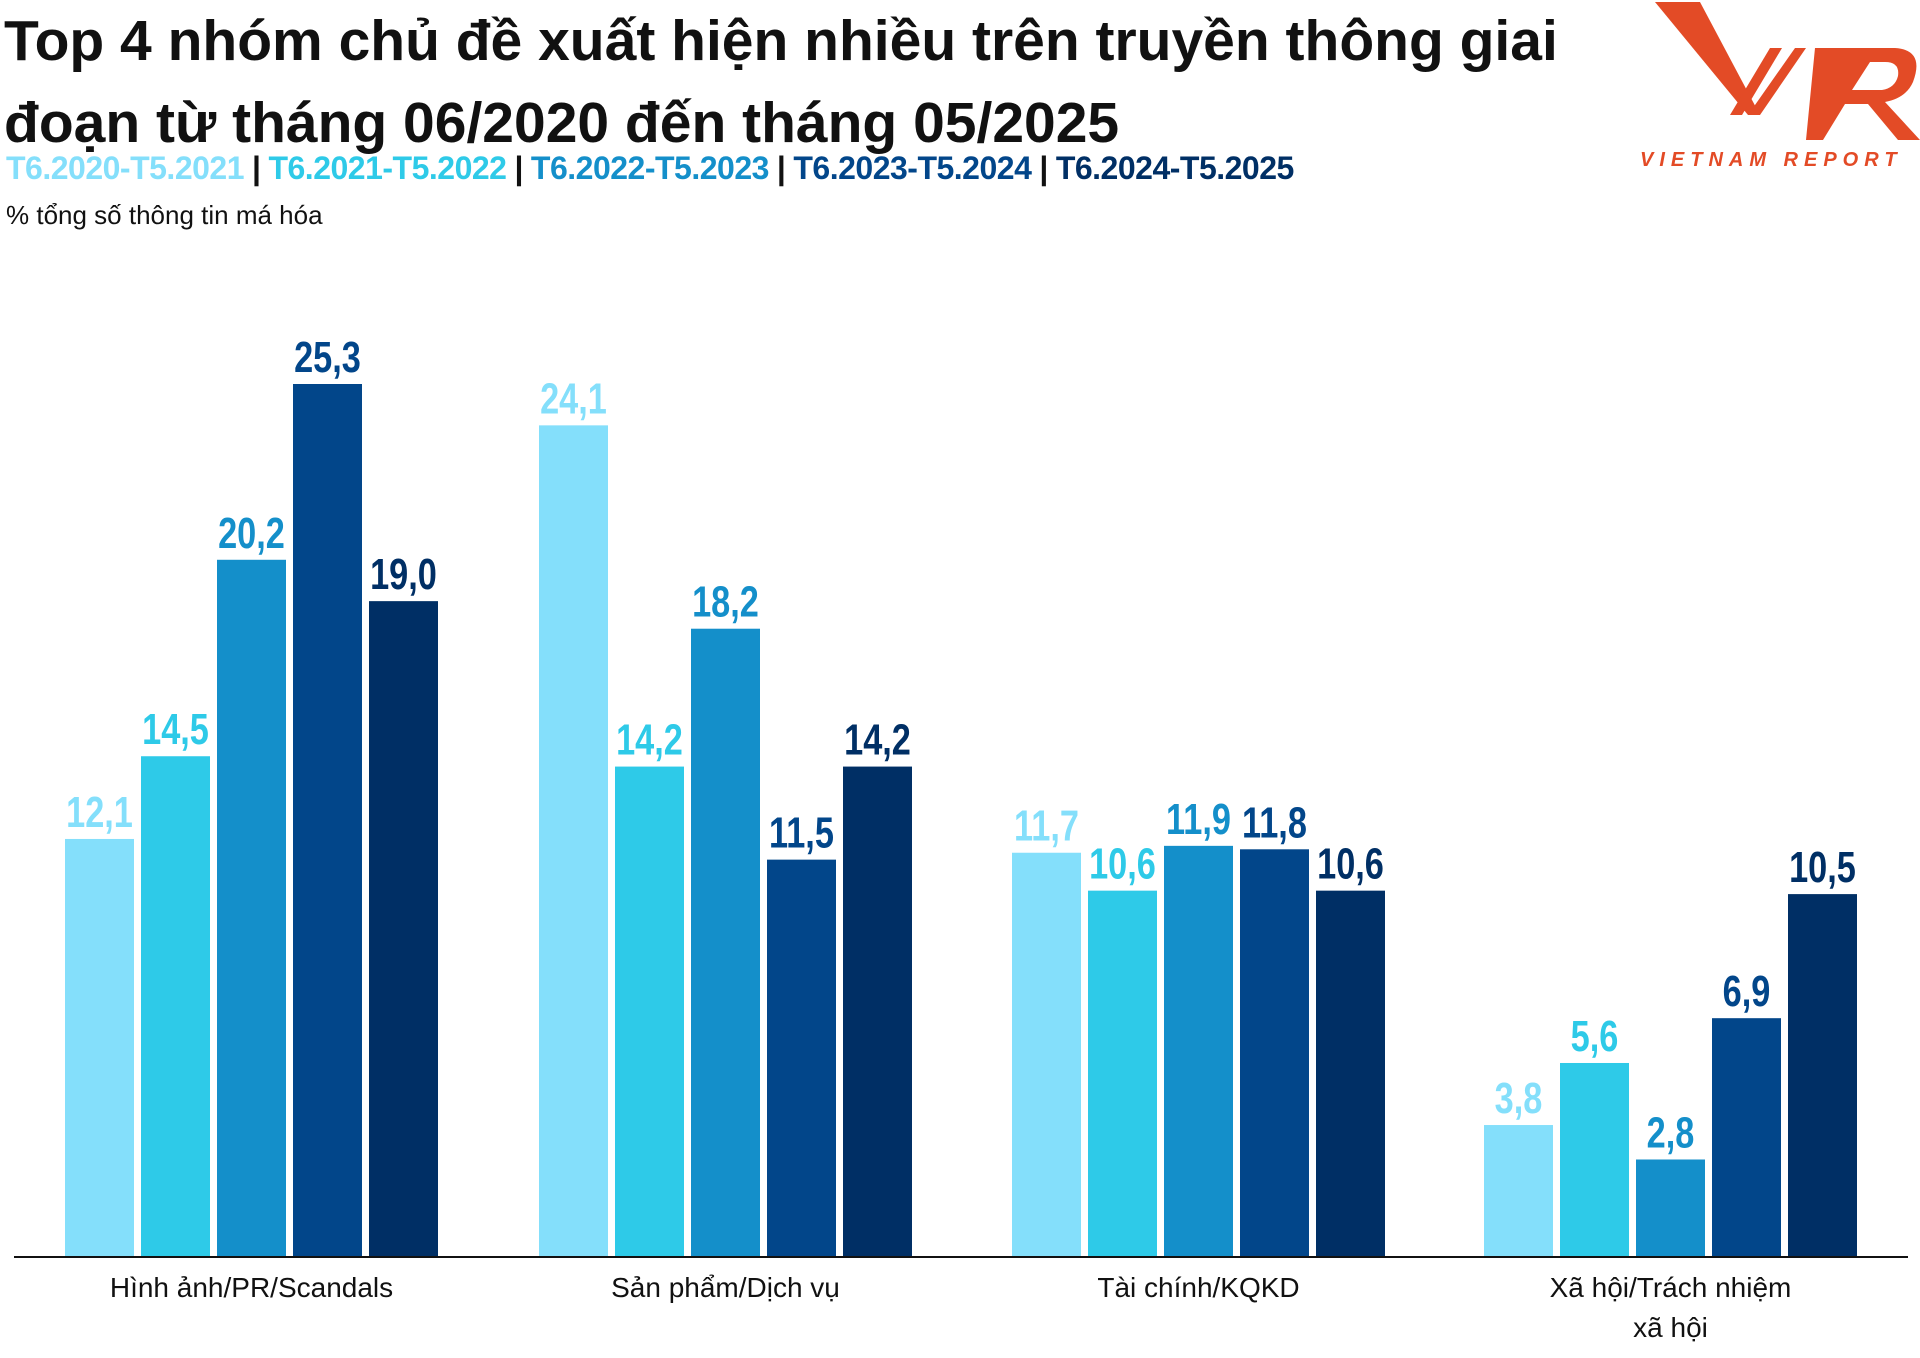 The width and height of the screenshot is (1920, 1358). I want to click on legend-item: T6.2024-T5.2025, so click(1175, 168).